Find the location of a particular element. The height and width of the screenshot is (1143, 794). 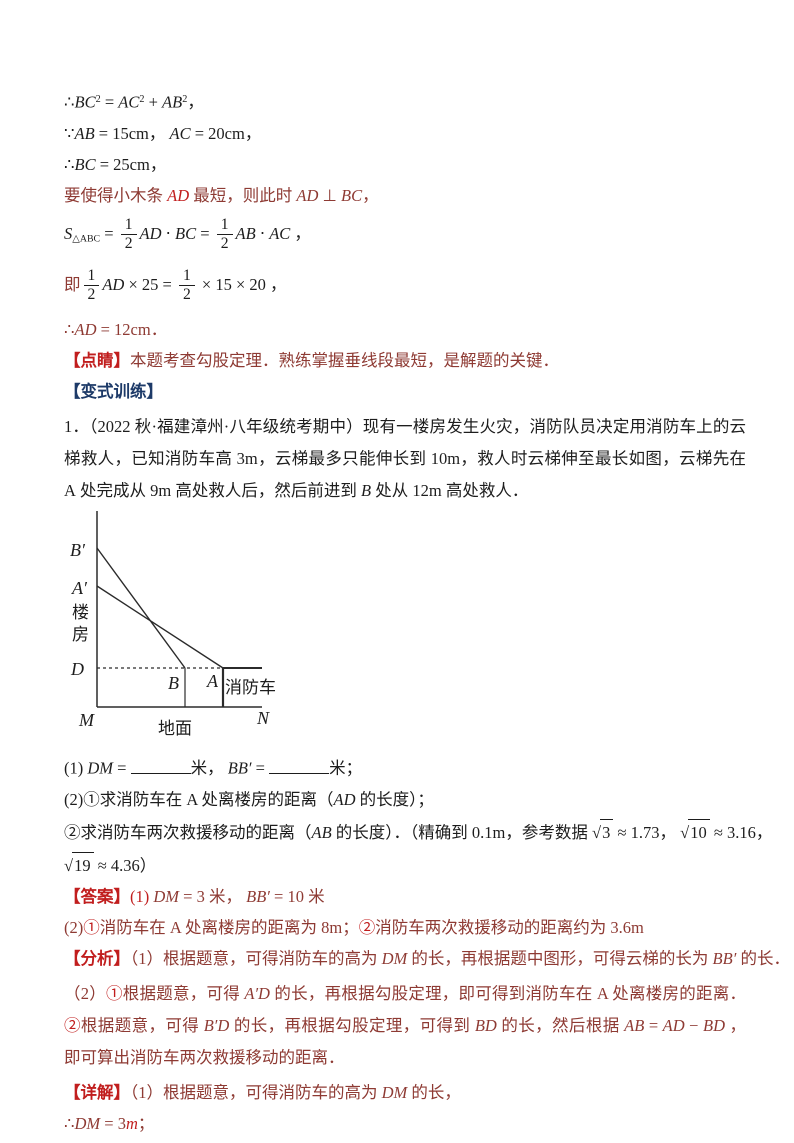

text-run: 的长度）．（精确到 is located at coordinates (401, 832).